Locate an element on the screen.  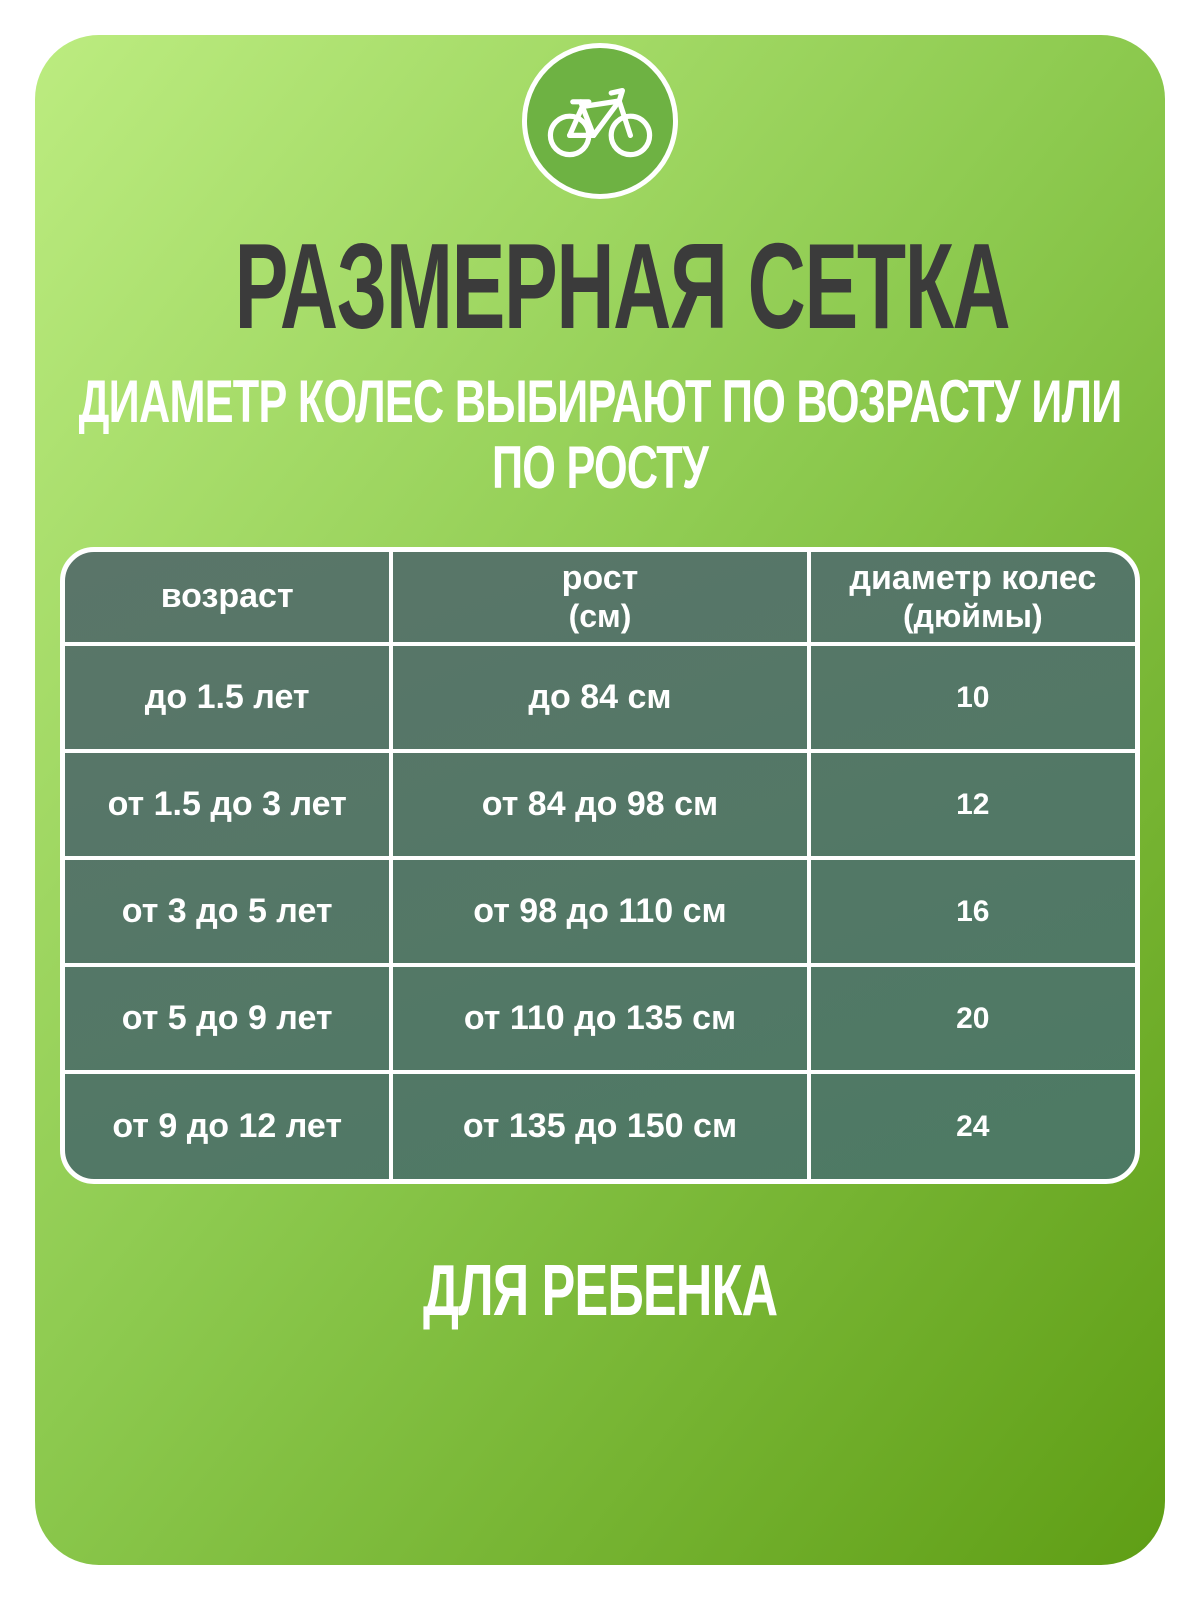
table-row: от 3 до 5 лет от 98 до 110 см 16 is located at coordinates (600, 911).